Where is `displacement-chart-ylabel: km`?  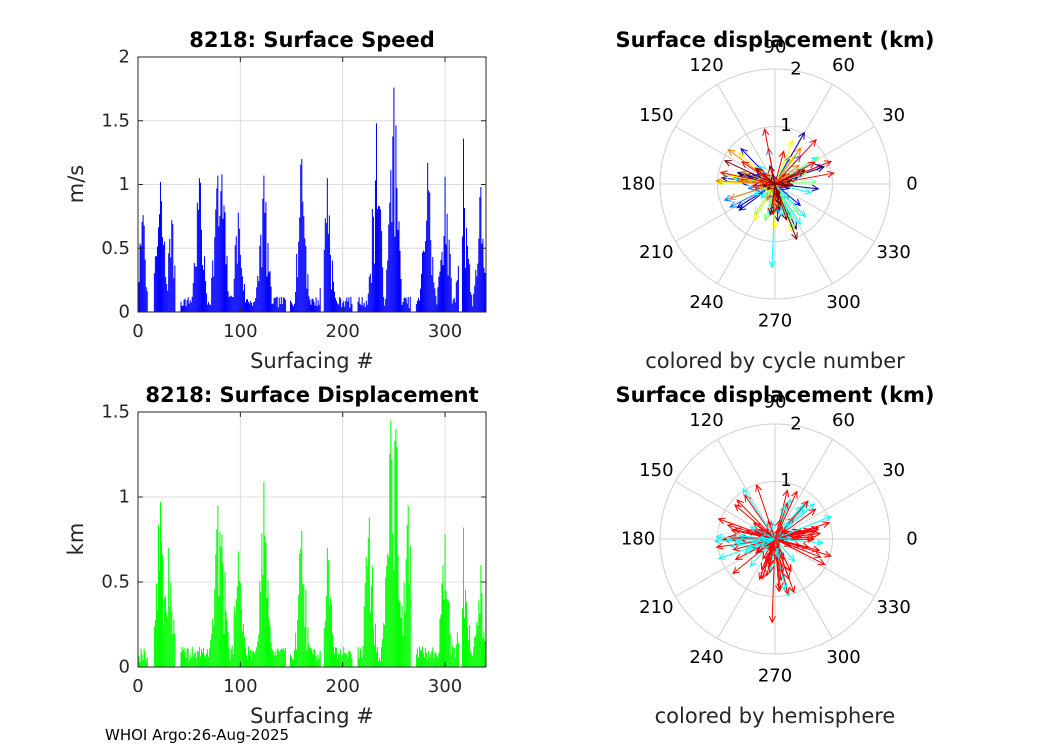
displacement-chart-ylabel: km is located at coordinates (76, 539).